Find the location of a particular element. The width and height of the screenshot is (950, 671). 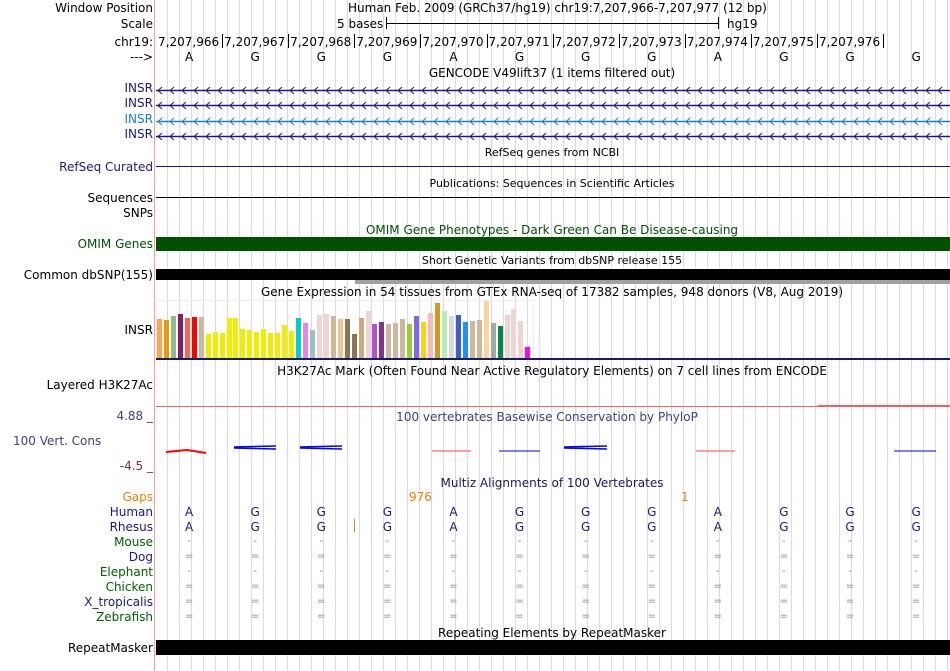

aligned-base: G is located at coordinates (255, 512).